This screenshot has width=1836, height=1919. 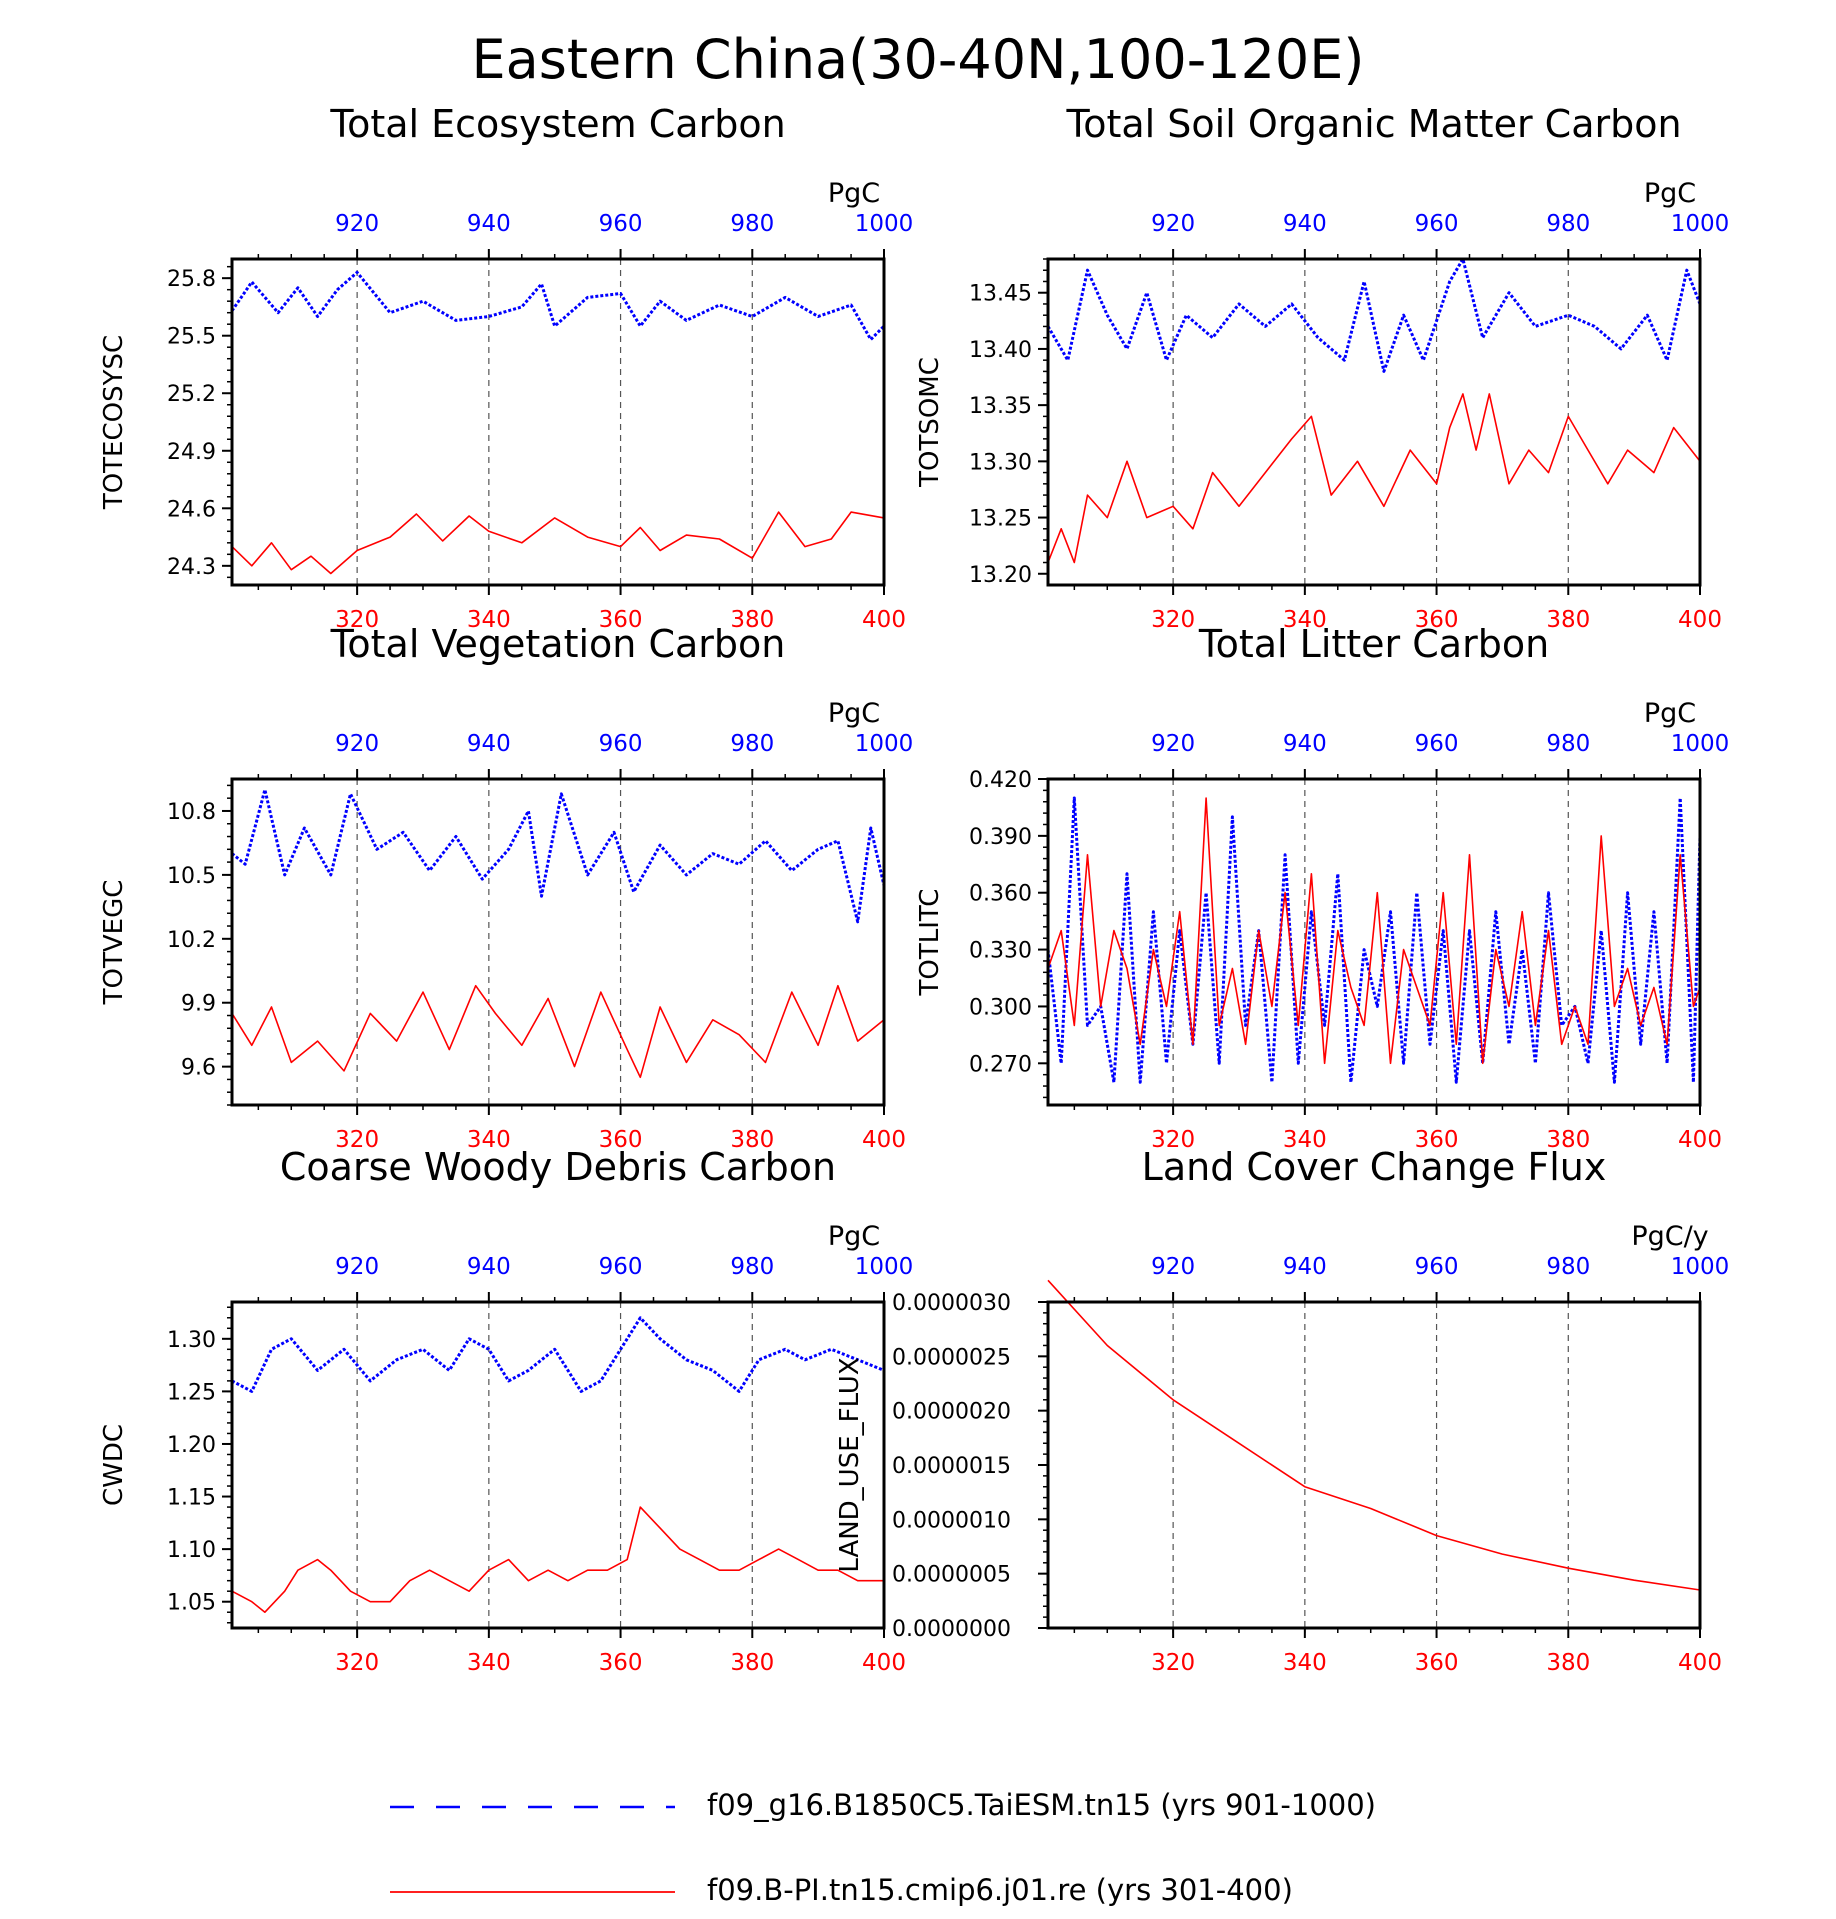 What do you see at coordinates (191, 940) in the screenshot?
I see `y-tick-label: 10.2` at bounding box center [191, 940].